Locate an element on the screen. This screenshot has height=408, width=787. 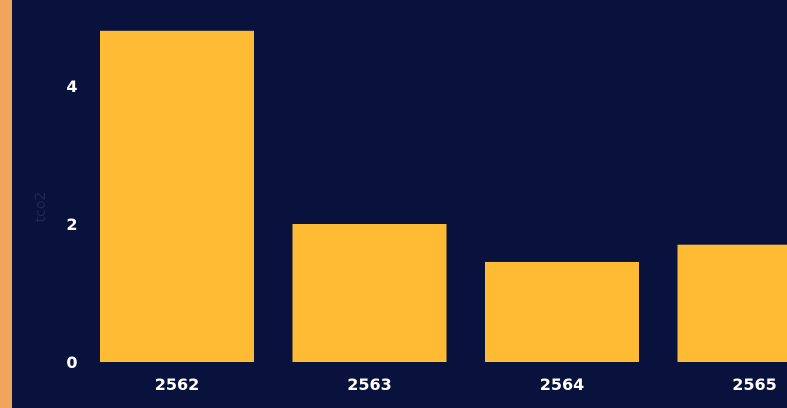
x-tick-label-2565: 2565 is located at coordinates (754, 384).